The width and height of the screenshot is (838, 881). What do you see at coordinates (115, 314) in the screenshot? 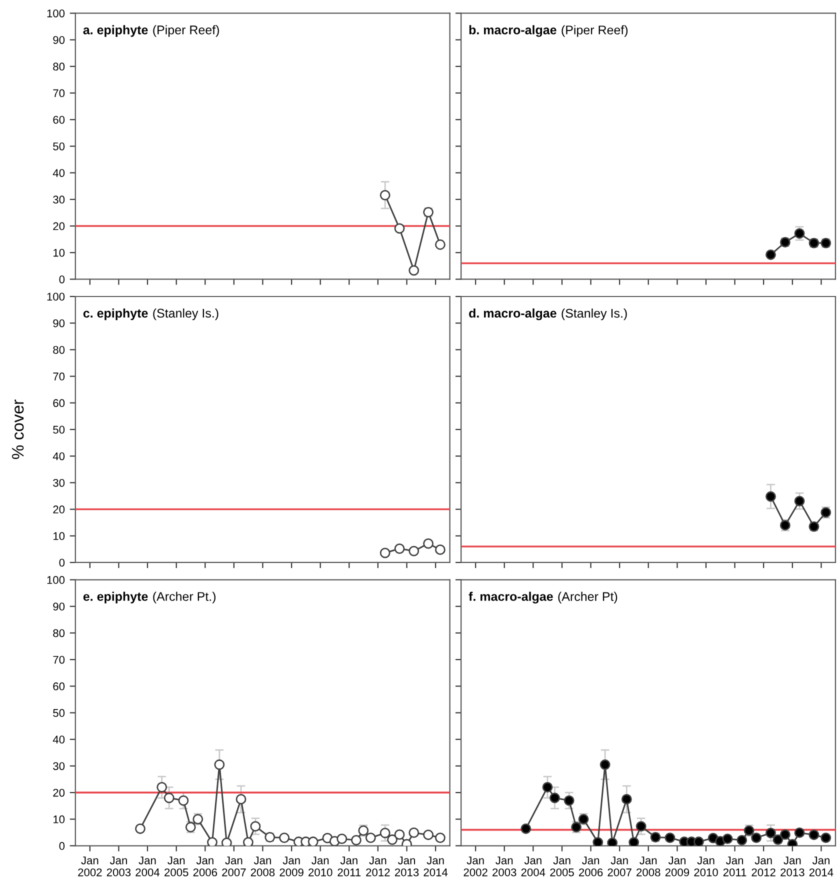
I see `text: c. epiphyte` at bounding box center [115, 314].